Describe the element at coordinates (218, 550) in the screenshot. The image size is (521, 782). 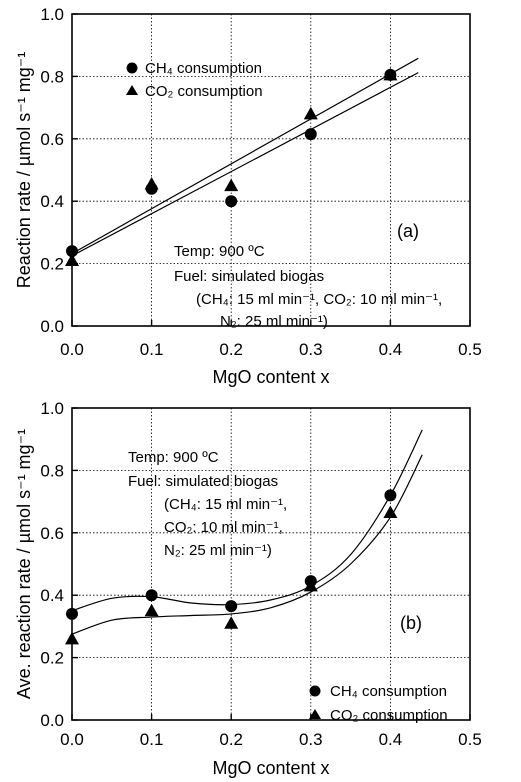
I see `annotation-flow-3: N₂: 25 ml min⁻¹)` at that location.